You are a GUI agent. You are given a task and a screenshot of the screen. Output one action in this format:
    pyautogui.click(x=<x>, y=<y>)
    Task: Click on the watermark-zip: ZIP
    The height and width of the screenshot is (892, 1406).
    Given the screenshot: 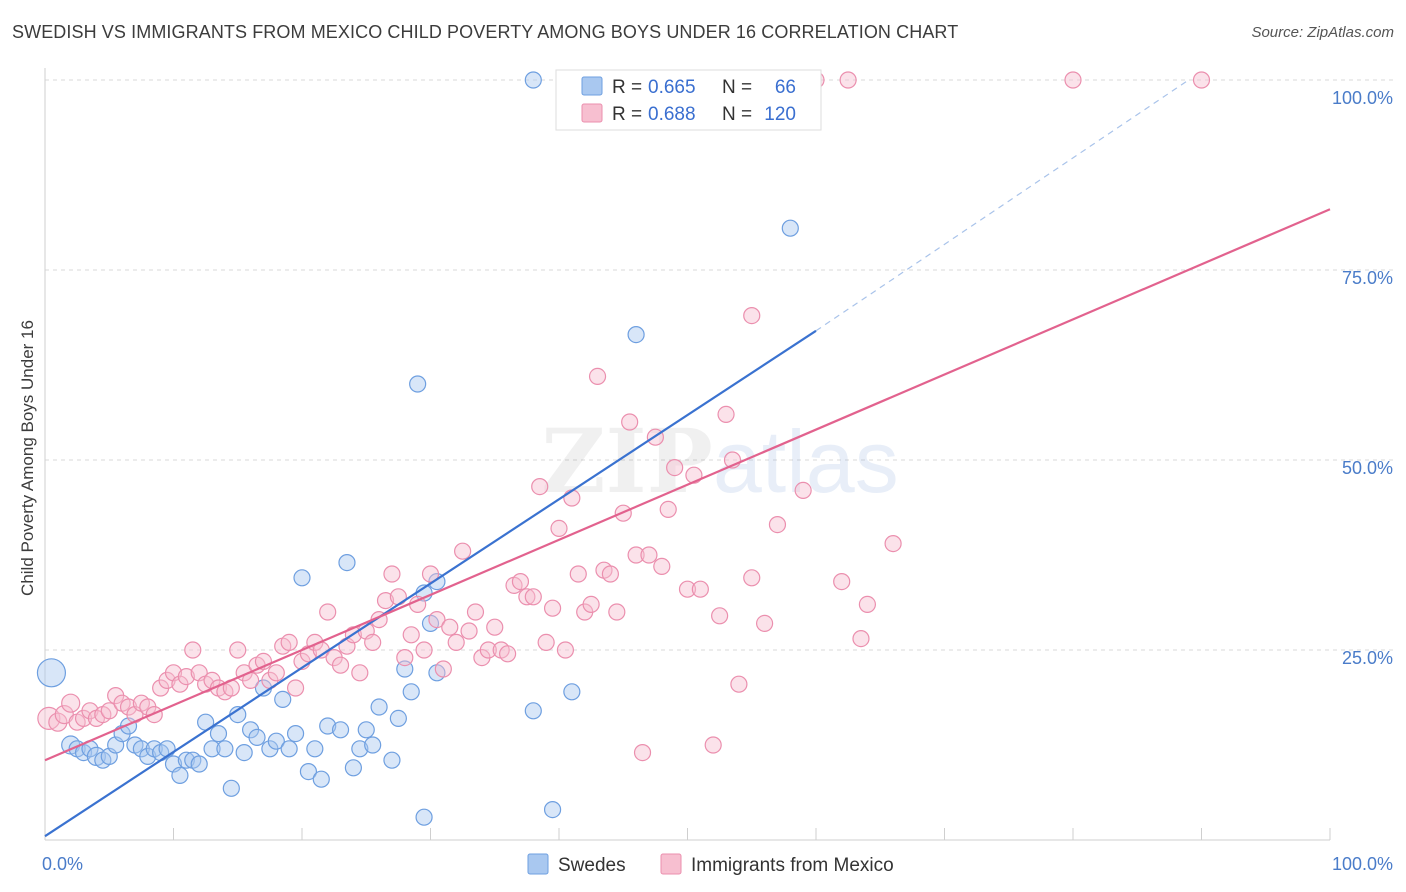 What is the action you would take?
    pyautogui.click(x=627, y=461)
    